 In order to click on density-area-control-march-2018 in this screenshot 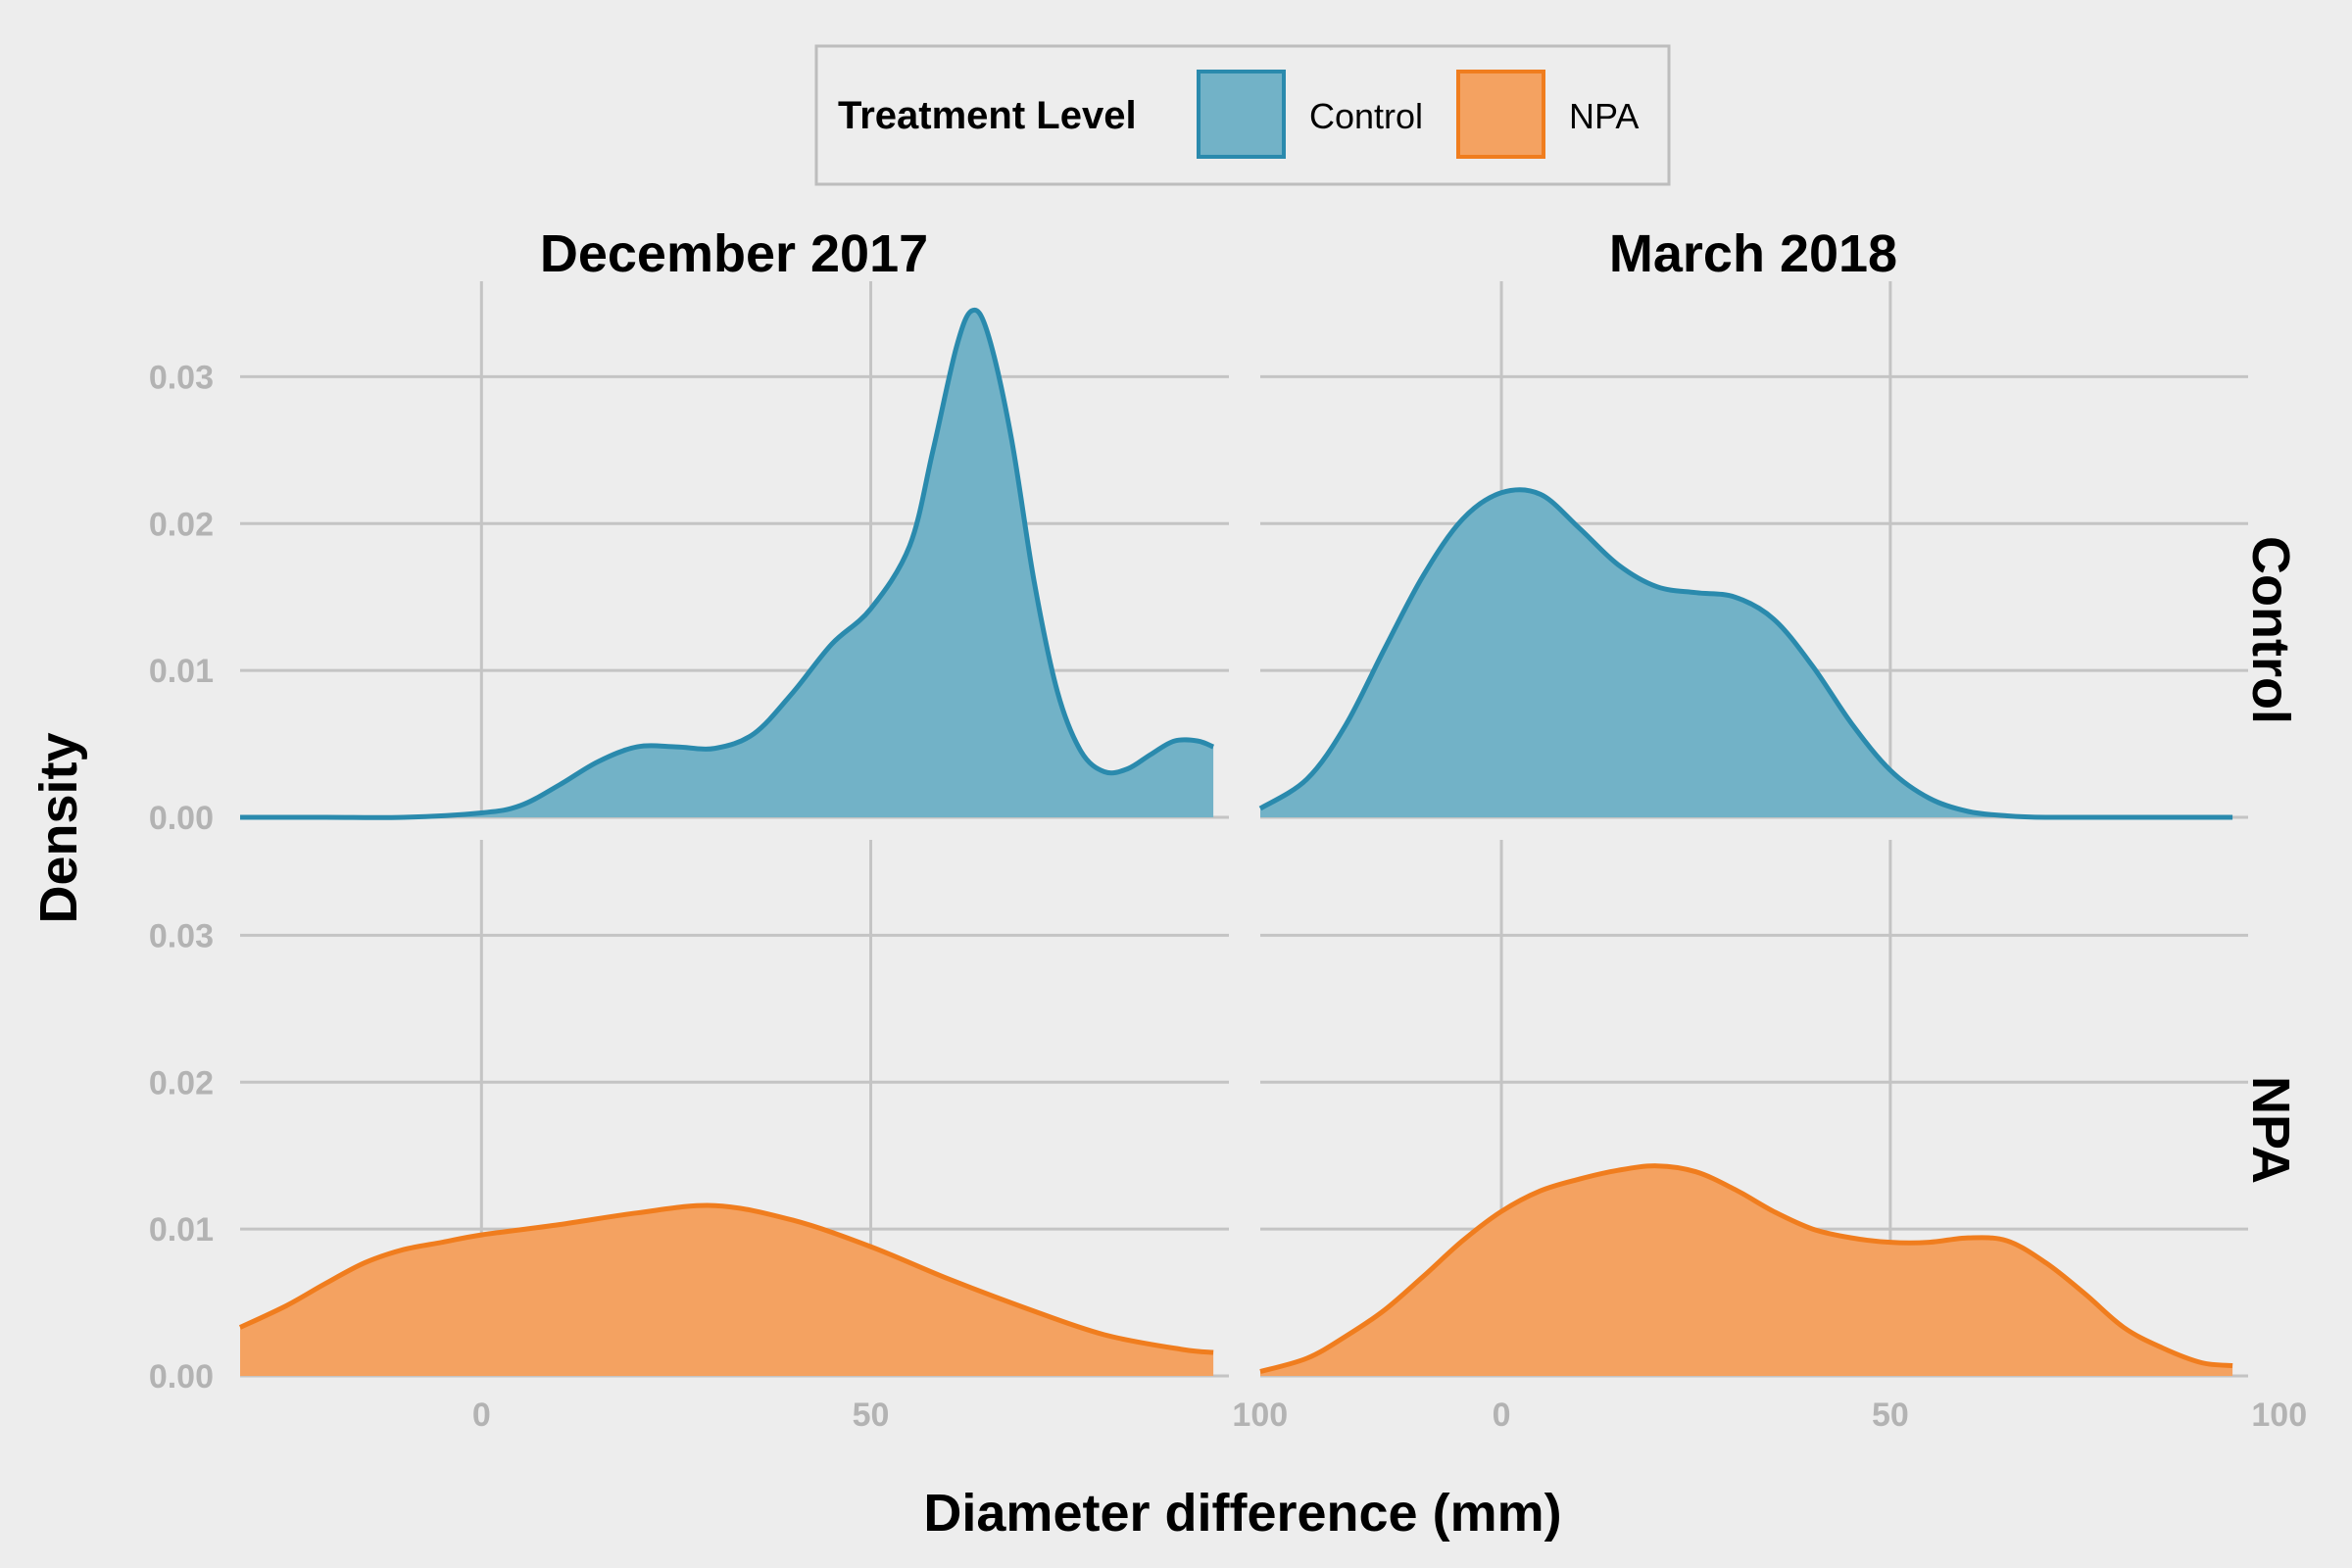, I will do `click(1746, 653)`.